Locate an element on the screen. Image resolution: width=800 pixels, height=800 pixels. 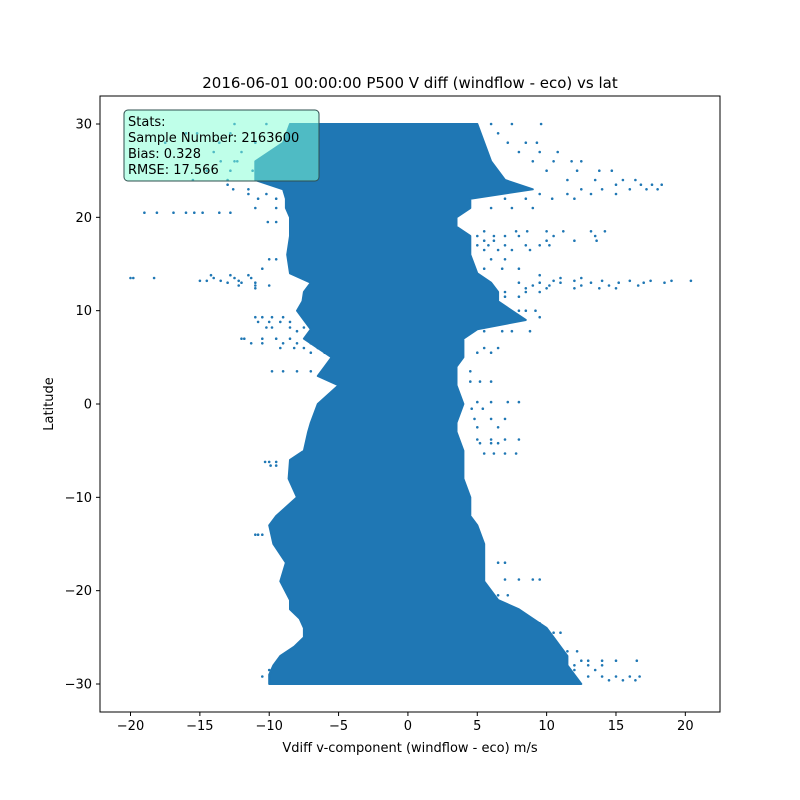
y-tick-label: −10 is located at coordinates (78, 498).